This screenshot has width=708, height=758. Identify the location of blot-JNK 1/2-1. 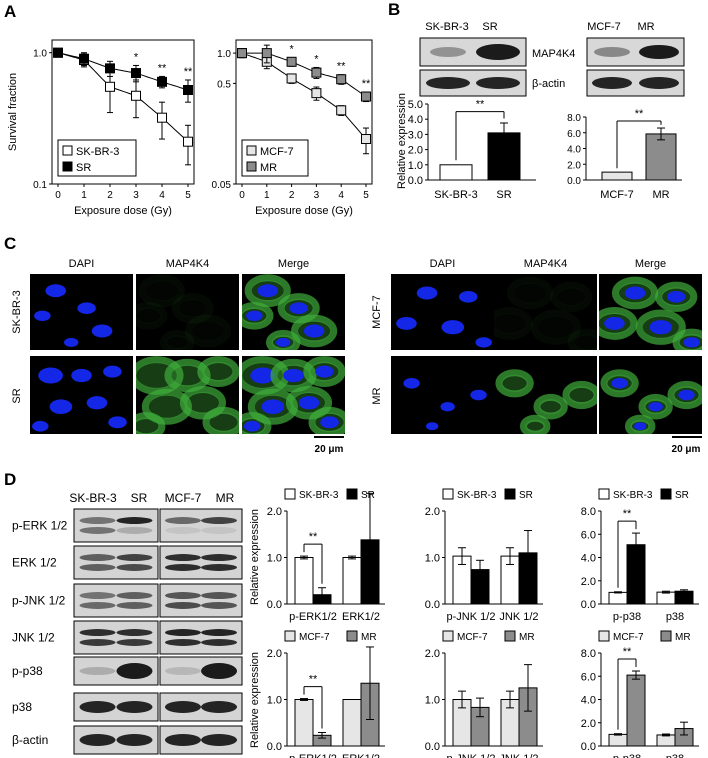
(201, 637).